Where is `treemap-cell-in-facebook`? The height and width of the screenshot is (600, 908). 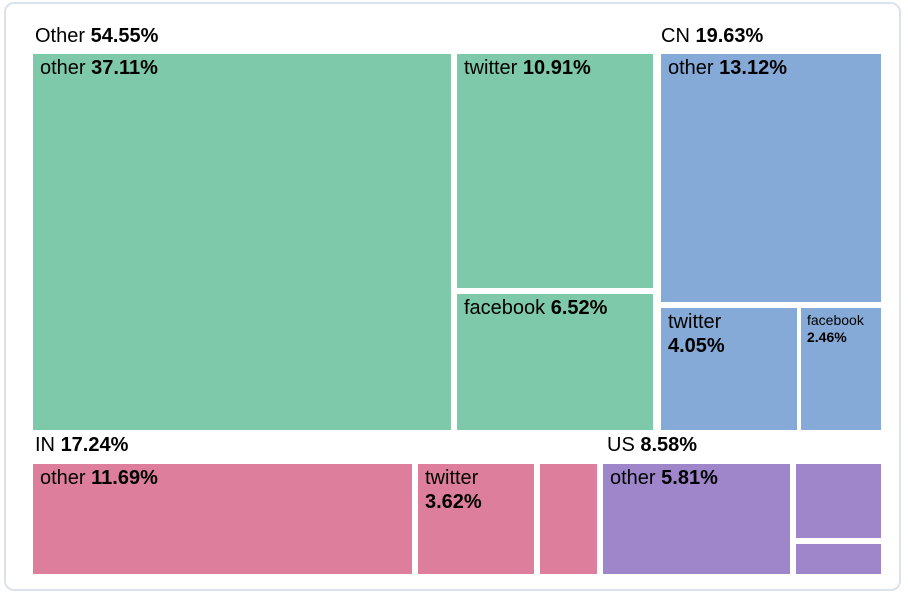
treemap-cell-in-facebook is located at coordinates (568, 519).